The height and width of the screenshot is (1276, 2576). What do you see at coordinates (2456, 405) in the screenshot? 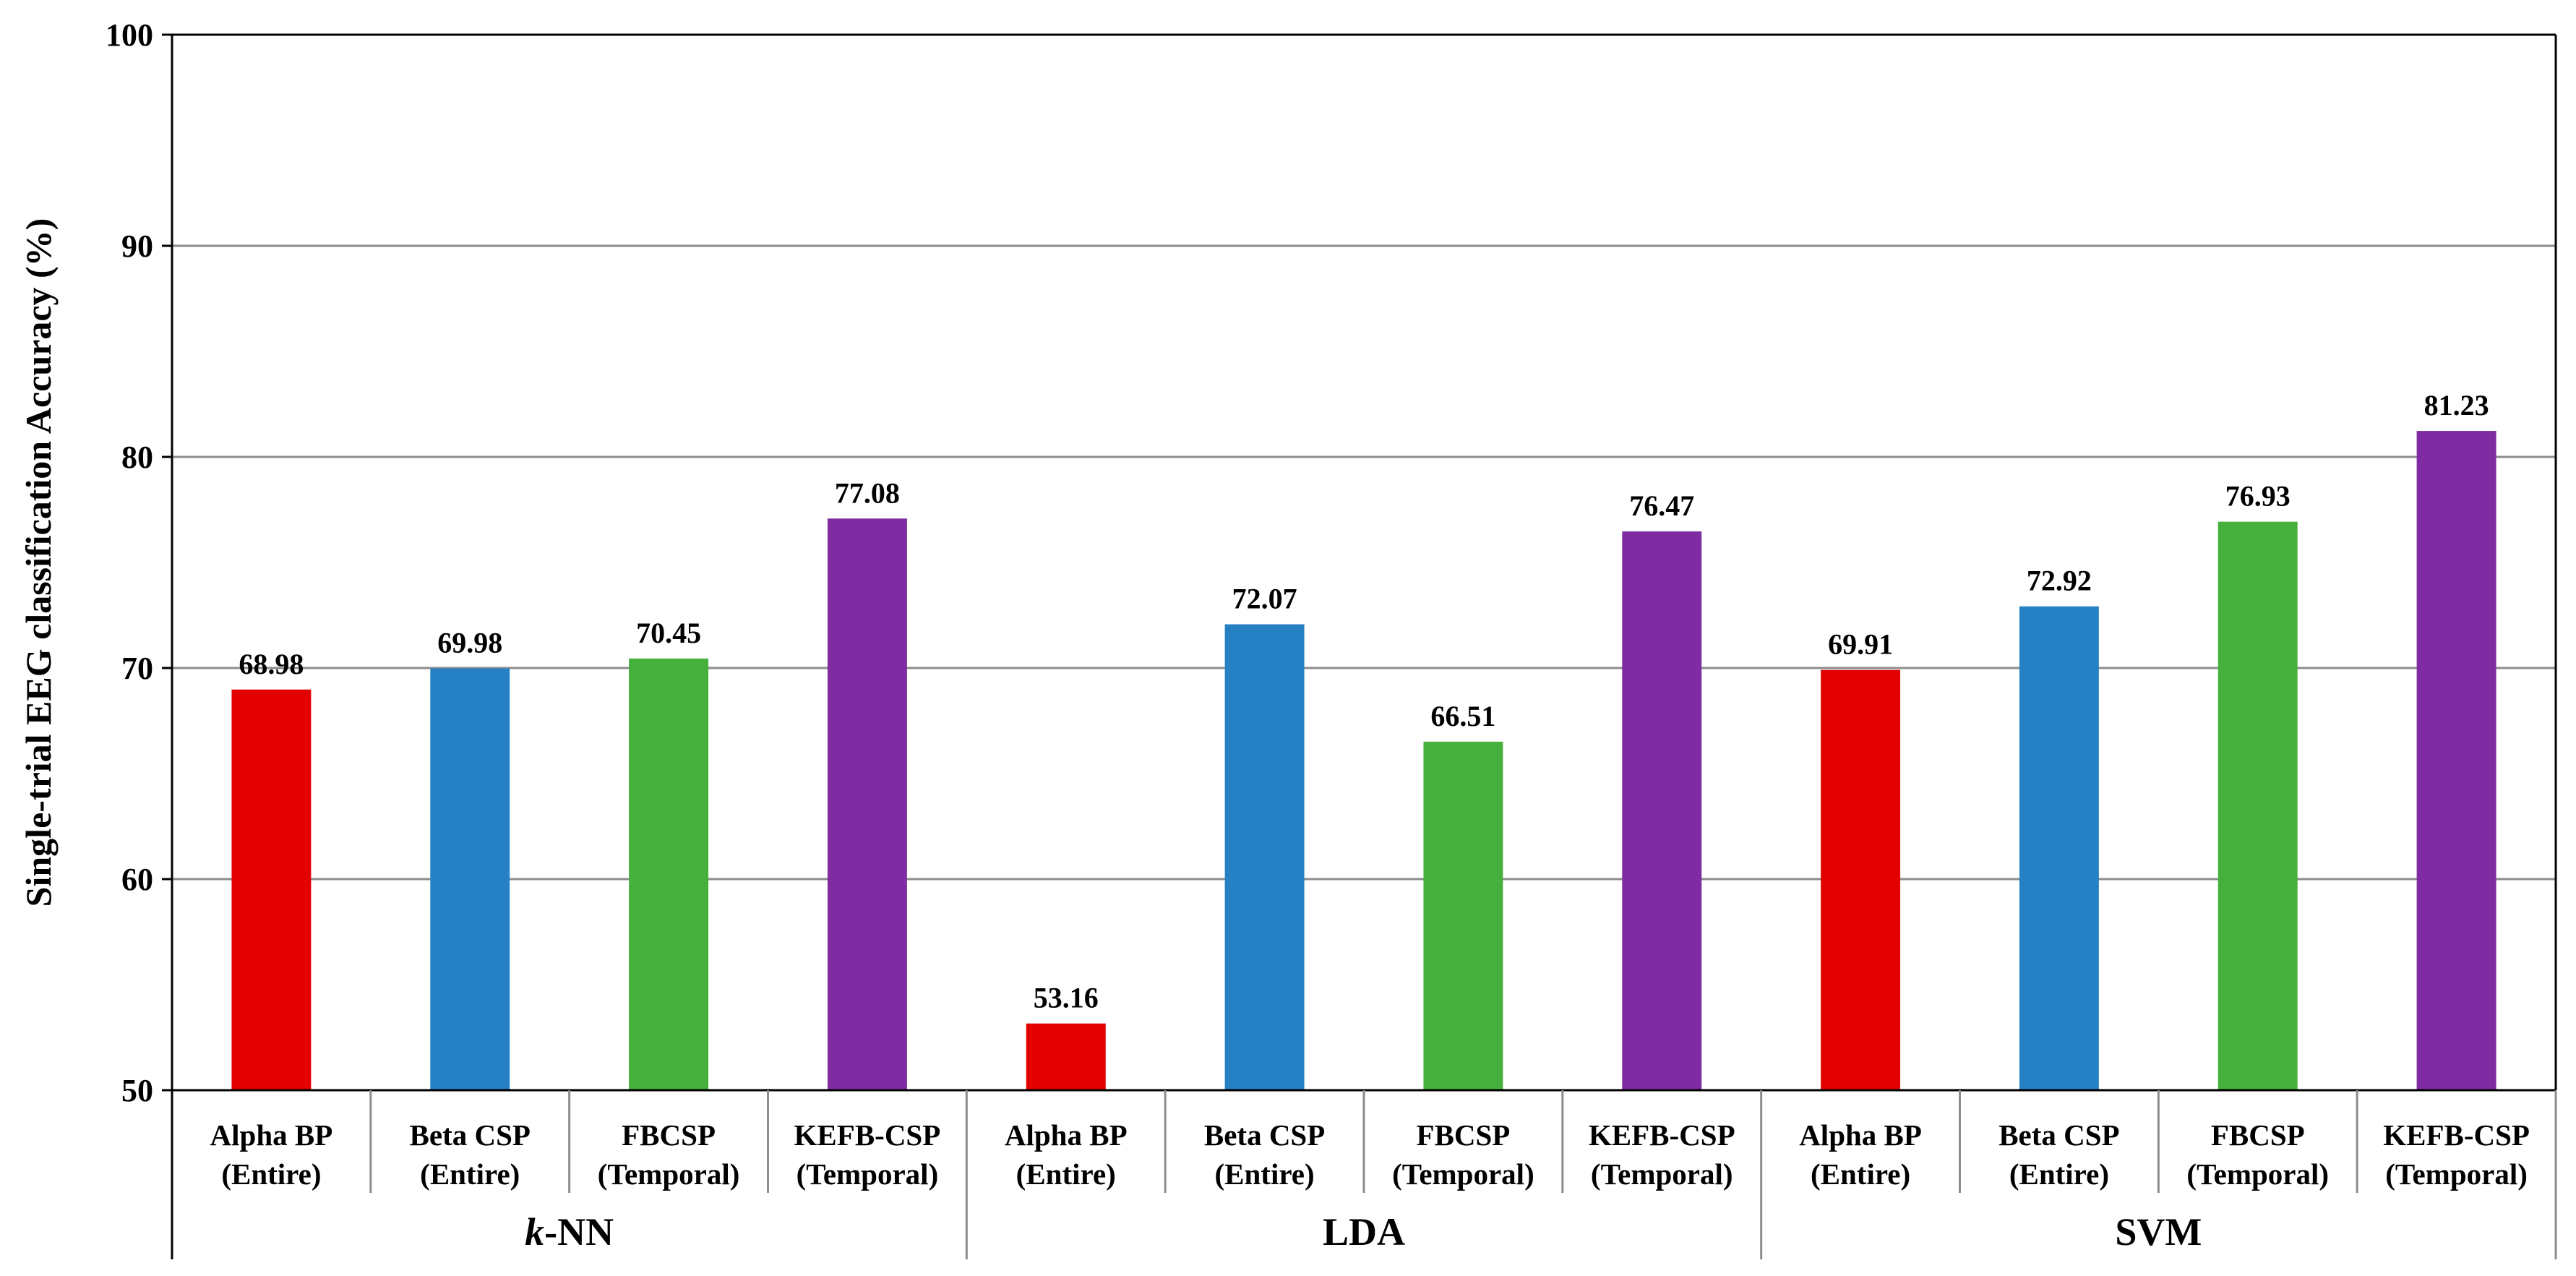
I see `data-label: 81.23` at bounding box center [2456, 405].